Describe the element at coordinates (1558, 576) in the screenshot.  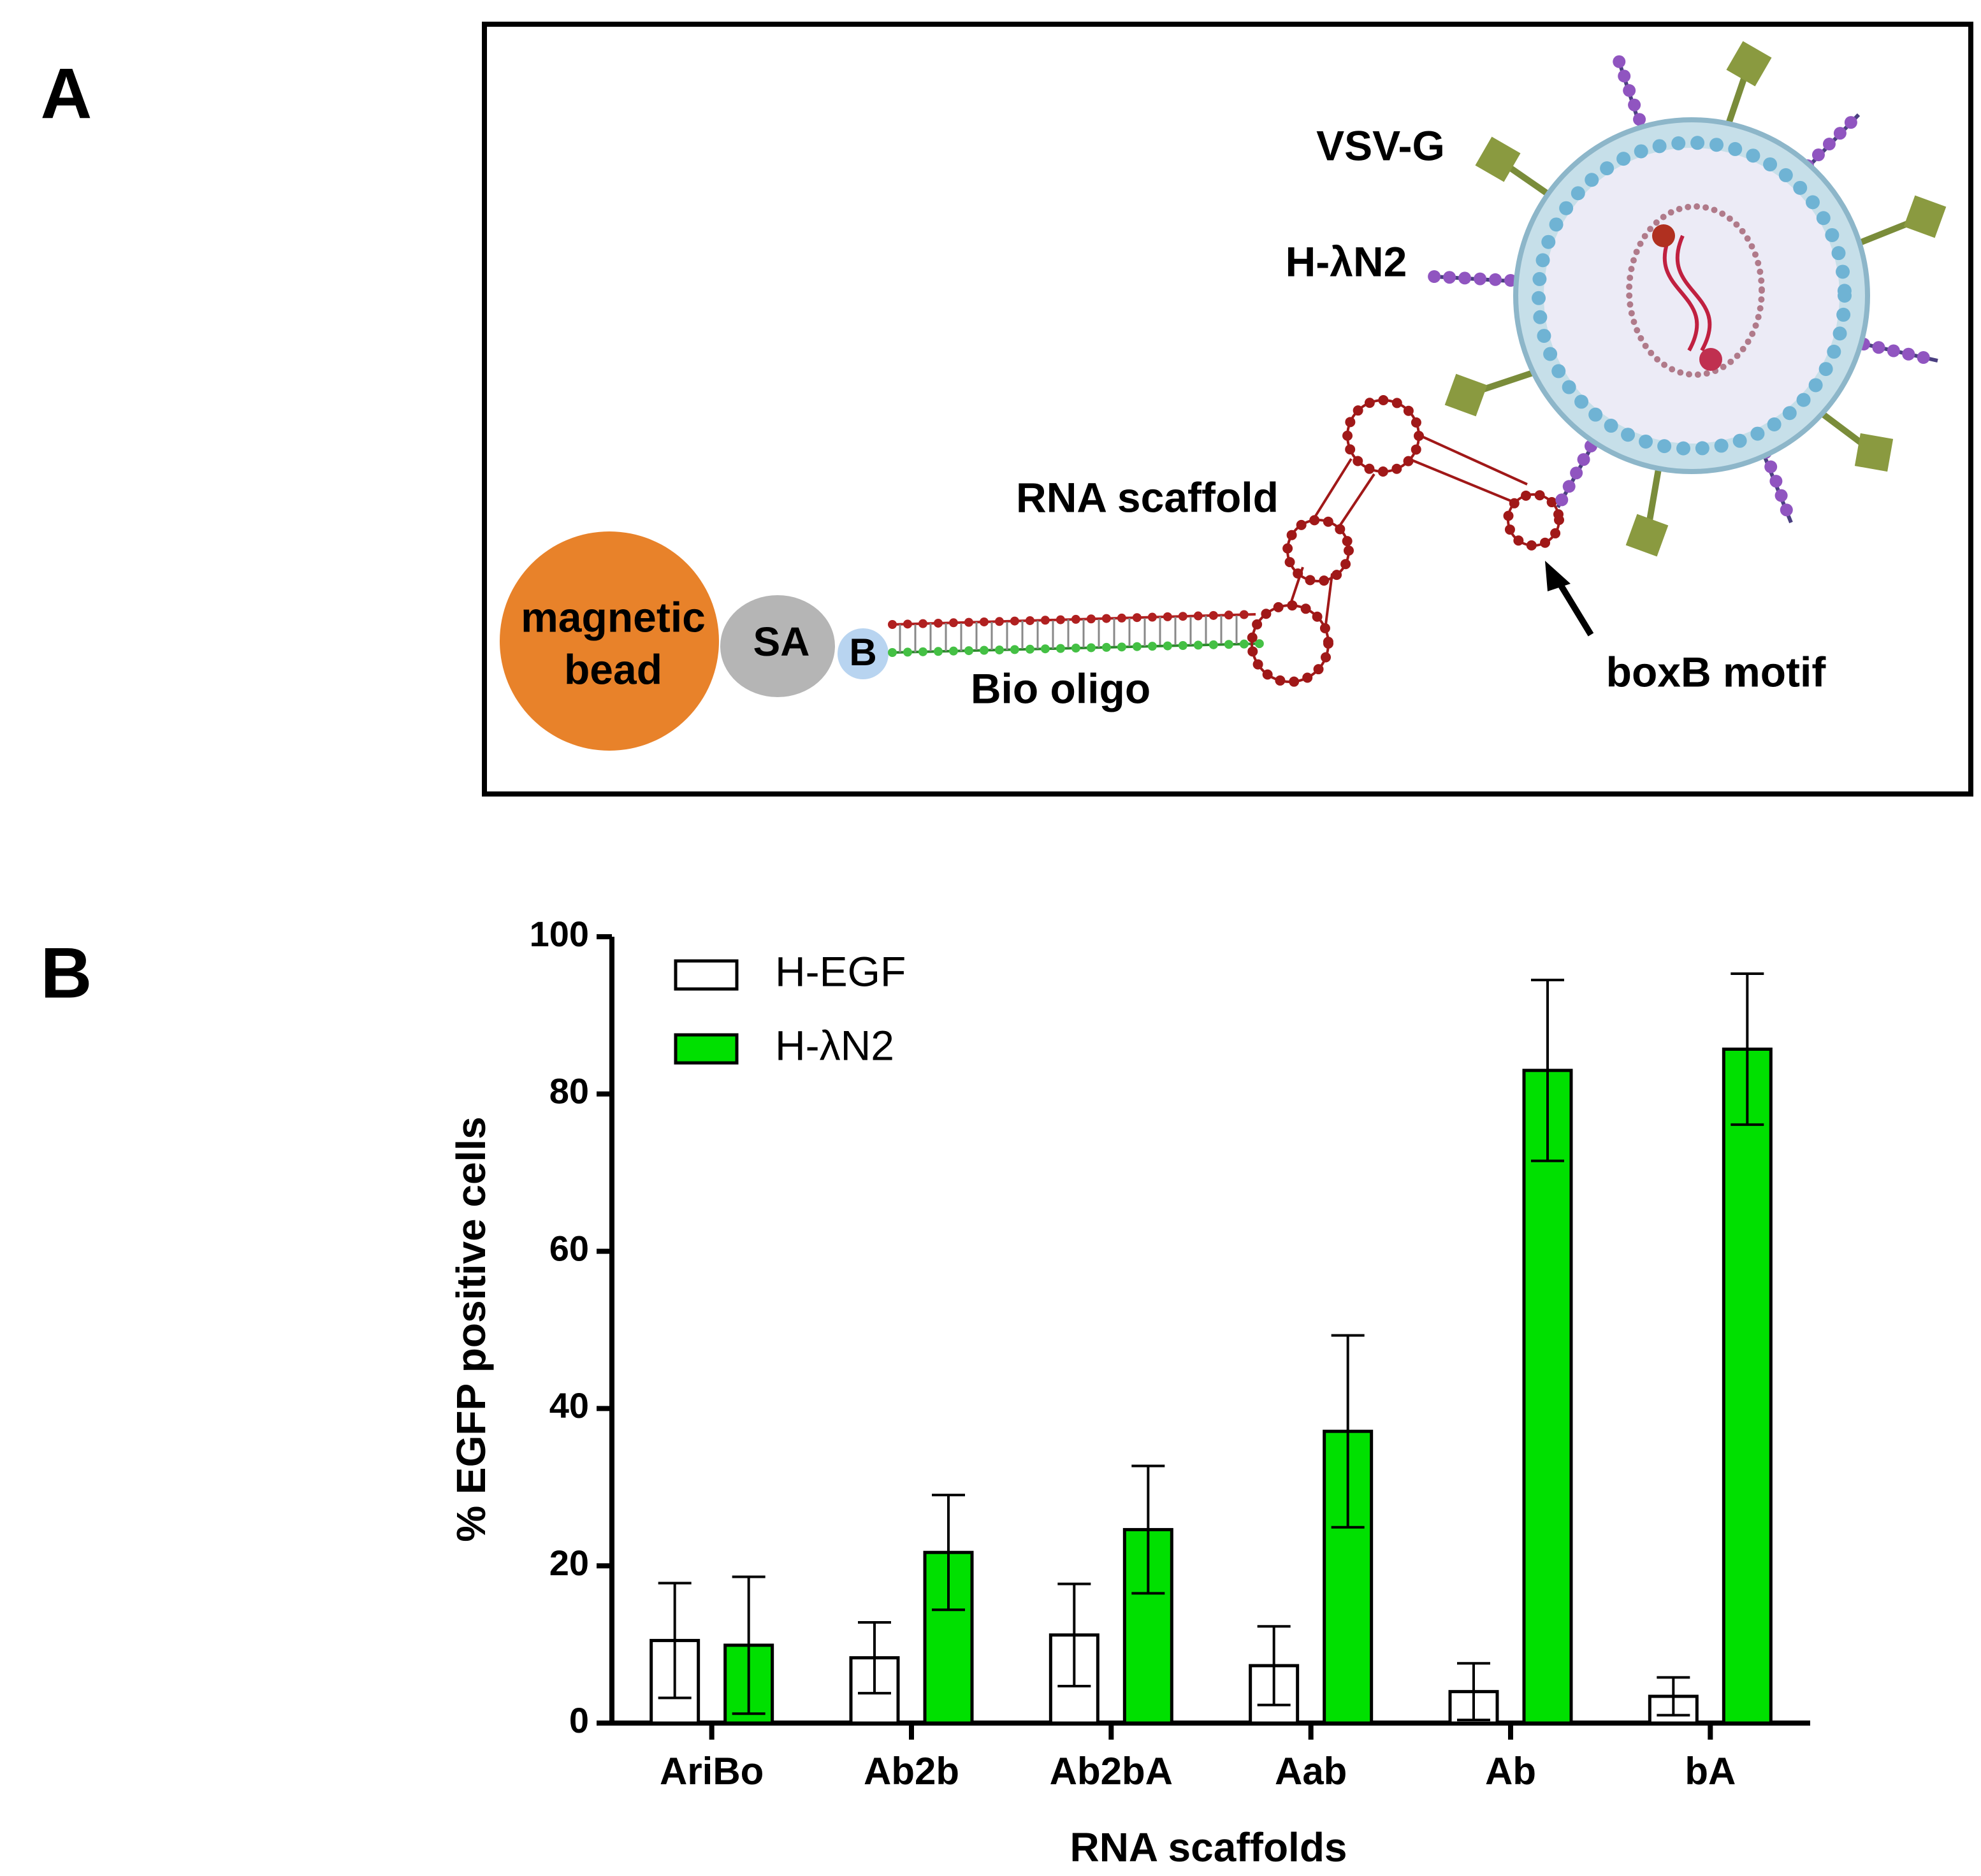
I see `arrowhead` at that location.